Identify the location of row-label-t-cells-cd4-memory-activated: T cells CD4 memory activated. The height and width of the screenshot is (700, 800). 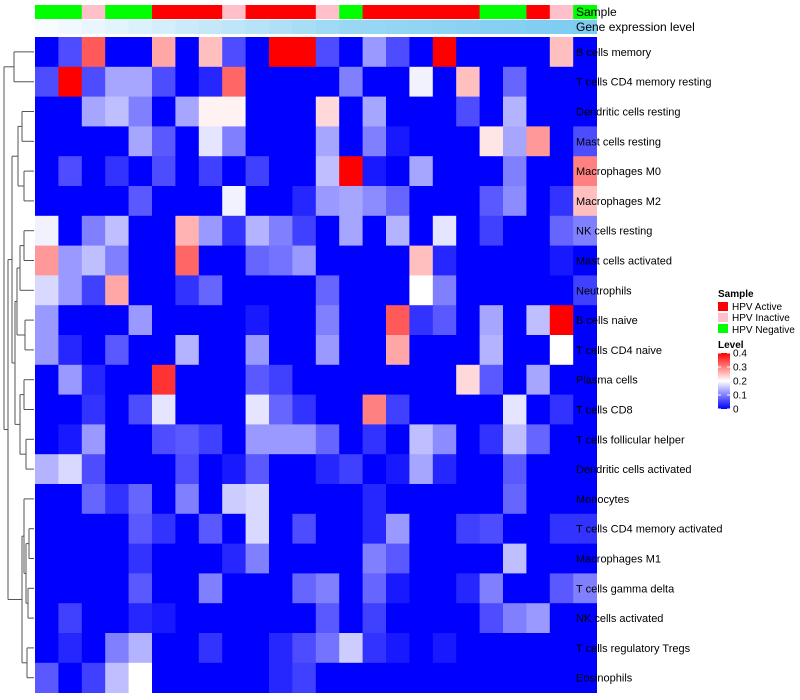
(649, 530).